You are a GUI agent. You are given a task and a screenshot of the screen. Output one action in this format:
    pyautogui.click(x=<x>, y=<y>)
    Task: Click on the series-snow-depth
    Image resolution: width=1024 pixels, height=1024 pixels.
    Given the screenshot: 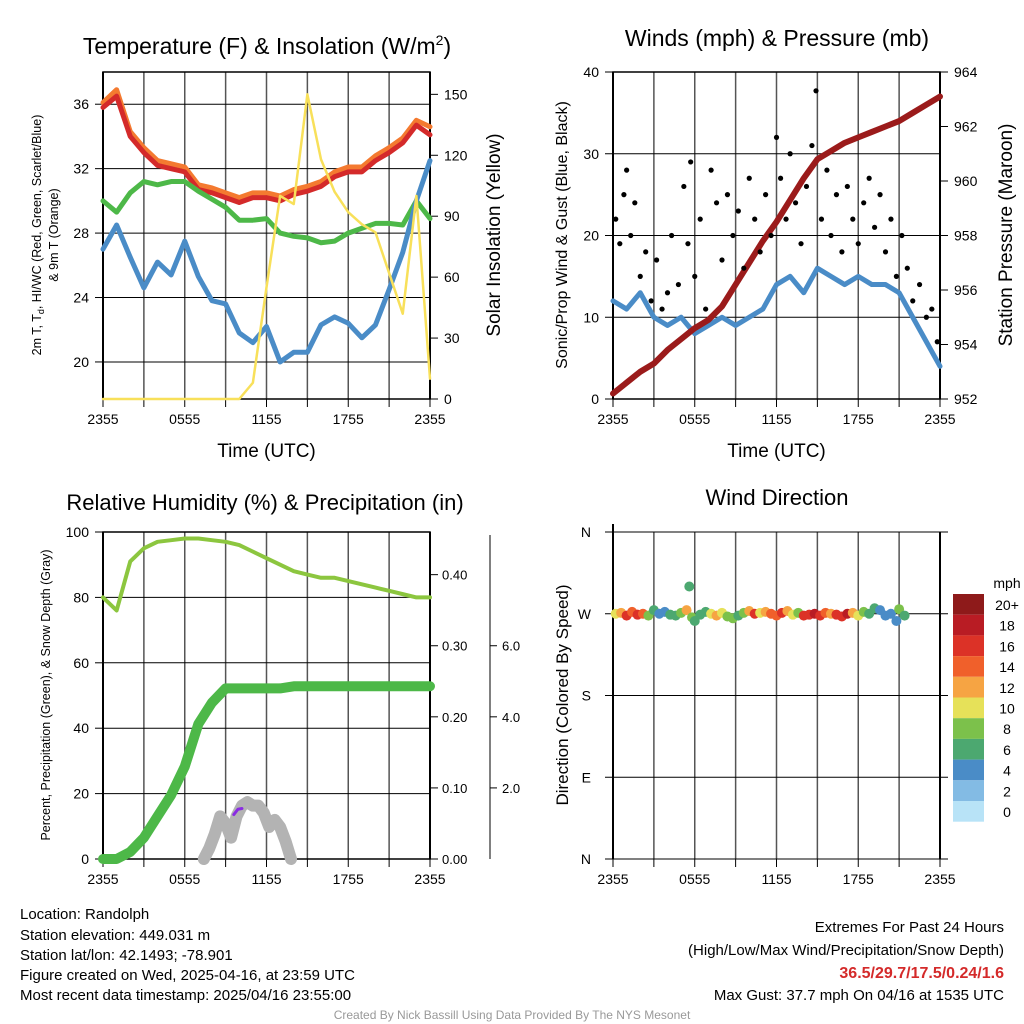 What is the action you would take?
    pyautogui.click(x=247, y=830)
    